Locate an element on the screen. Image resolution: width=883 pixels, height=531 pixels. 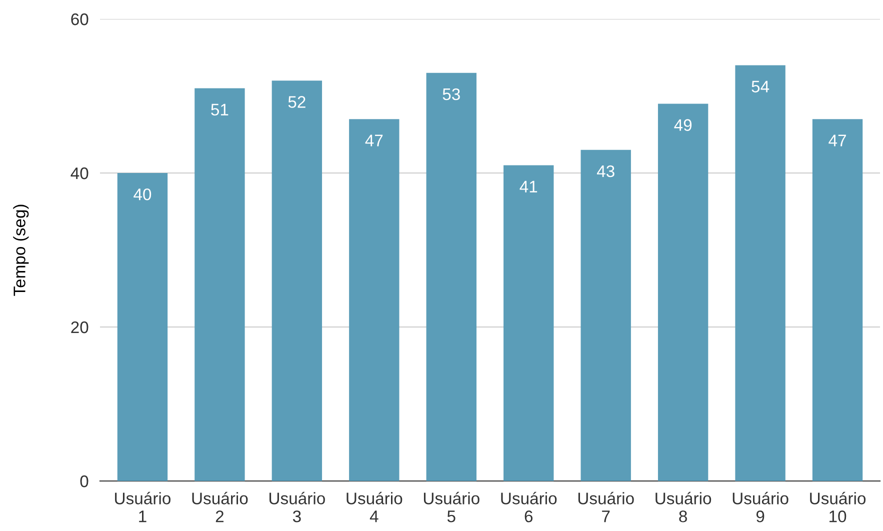
y-tick-label: 60 is located at coordinates (79, 19).